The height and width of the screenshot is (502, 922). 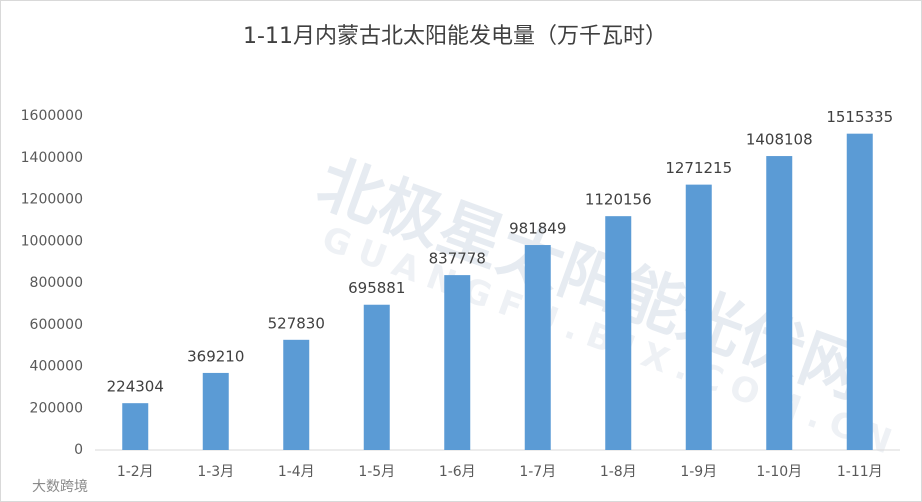 What do you see at coordinates (52, 158) in the screenshot?
I see `y-tick-label: 1400000` at bounding box center [52, 158].